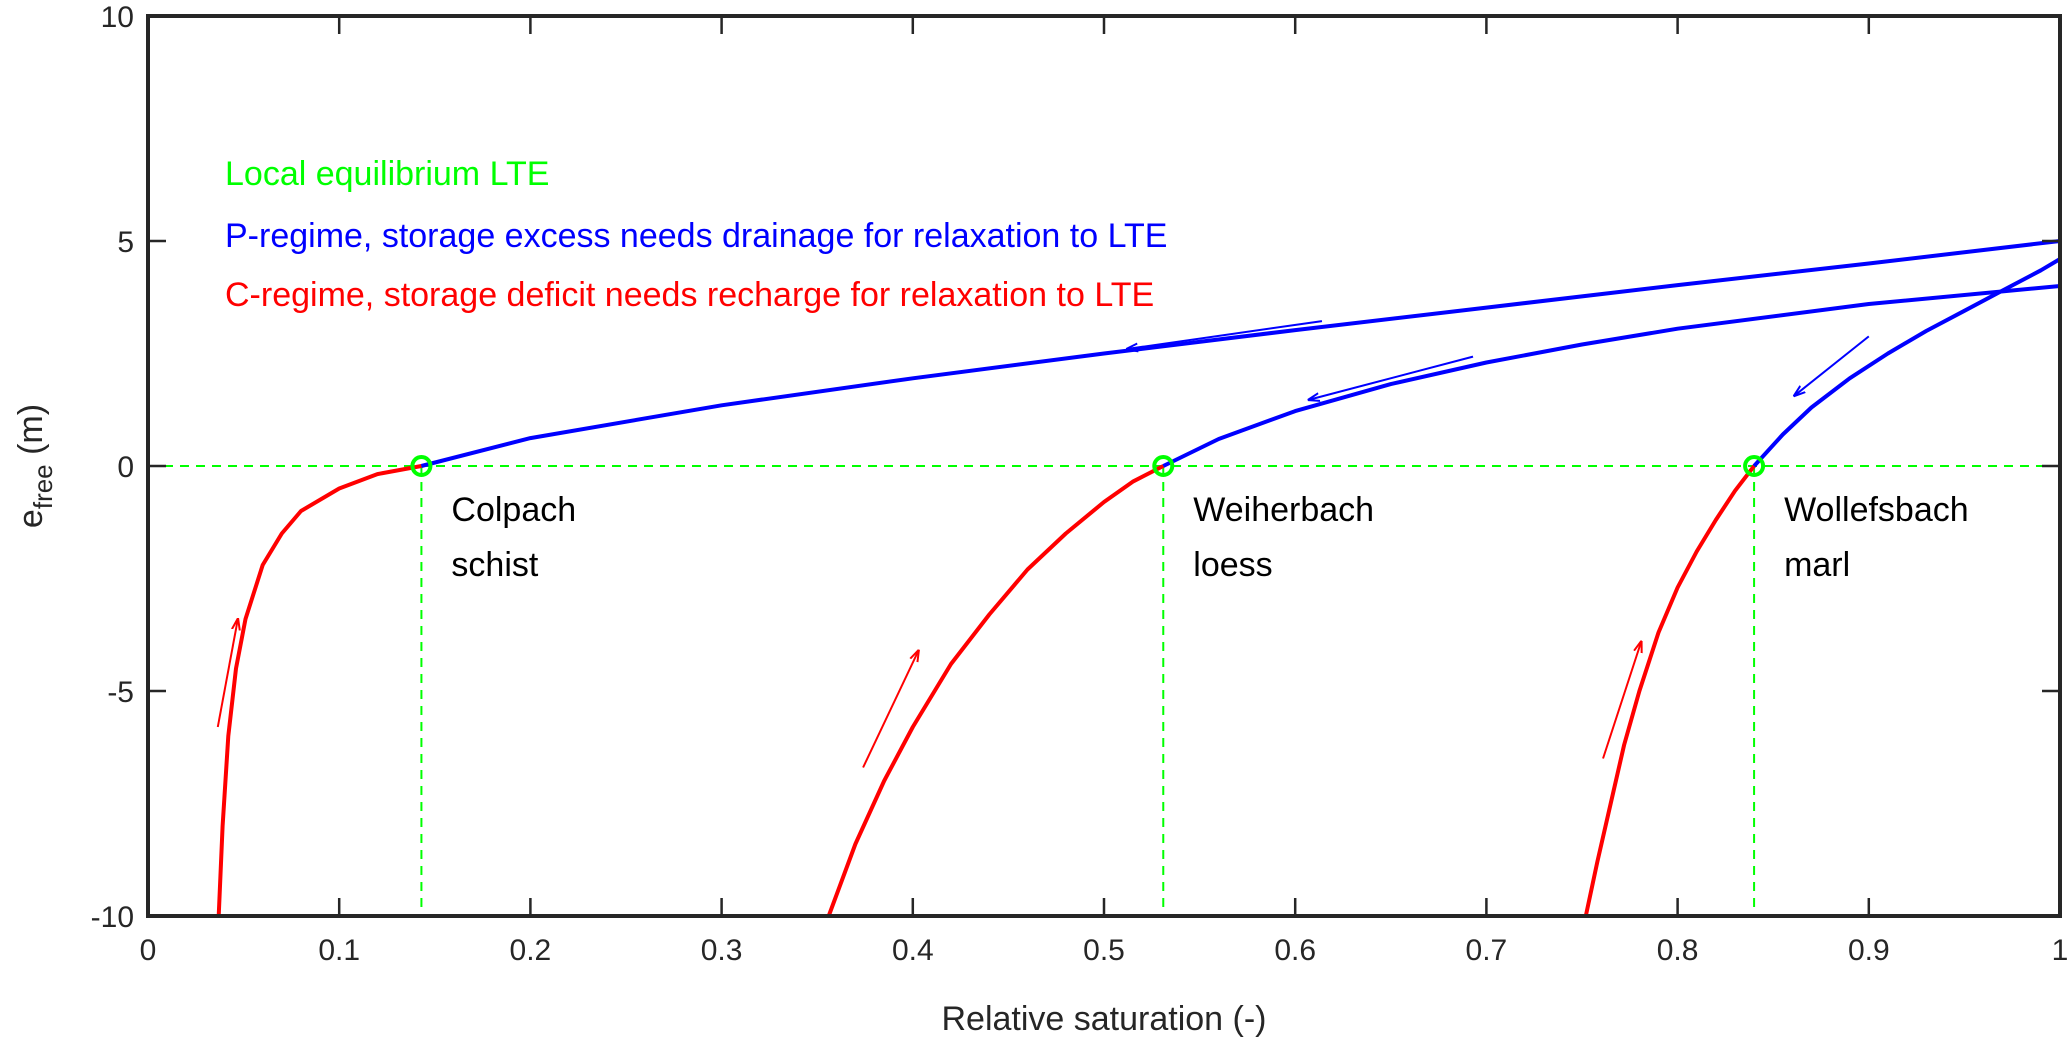 This screenshot has height=1040, width=2067. Describe the element at coordinates (387, 174) in the screenshot. I see `legend-lte: Local equilibrium LTE` at that location.